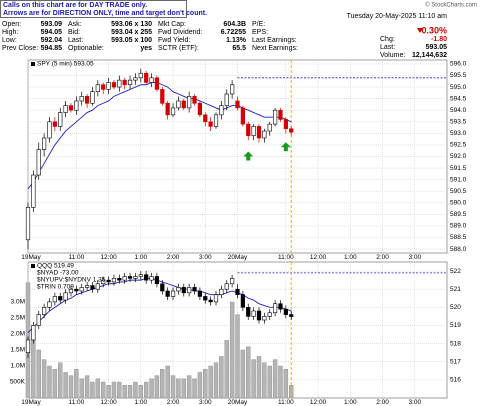 This screenshot has height=406, width=480. What do you see at coordinates (180, 32) in the screenshot?
I see `quote-label: Fwd Dividend:` at bounding box center [180, 32].